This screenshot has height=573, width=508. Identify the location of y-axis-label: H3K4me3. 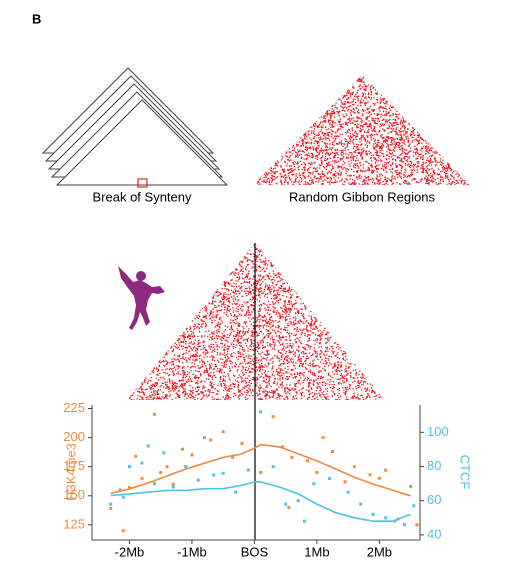
(70, 472).